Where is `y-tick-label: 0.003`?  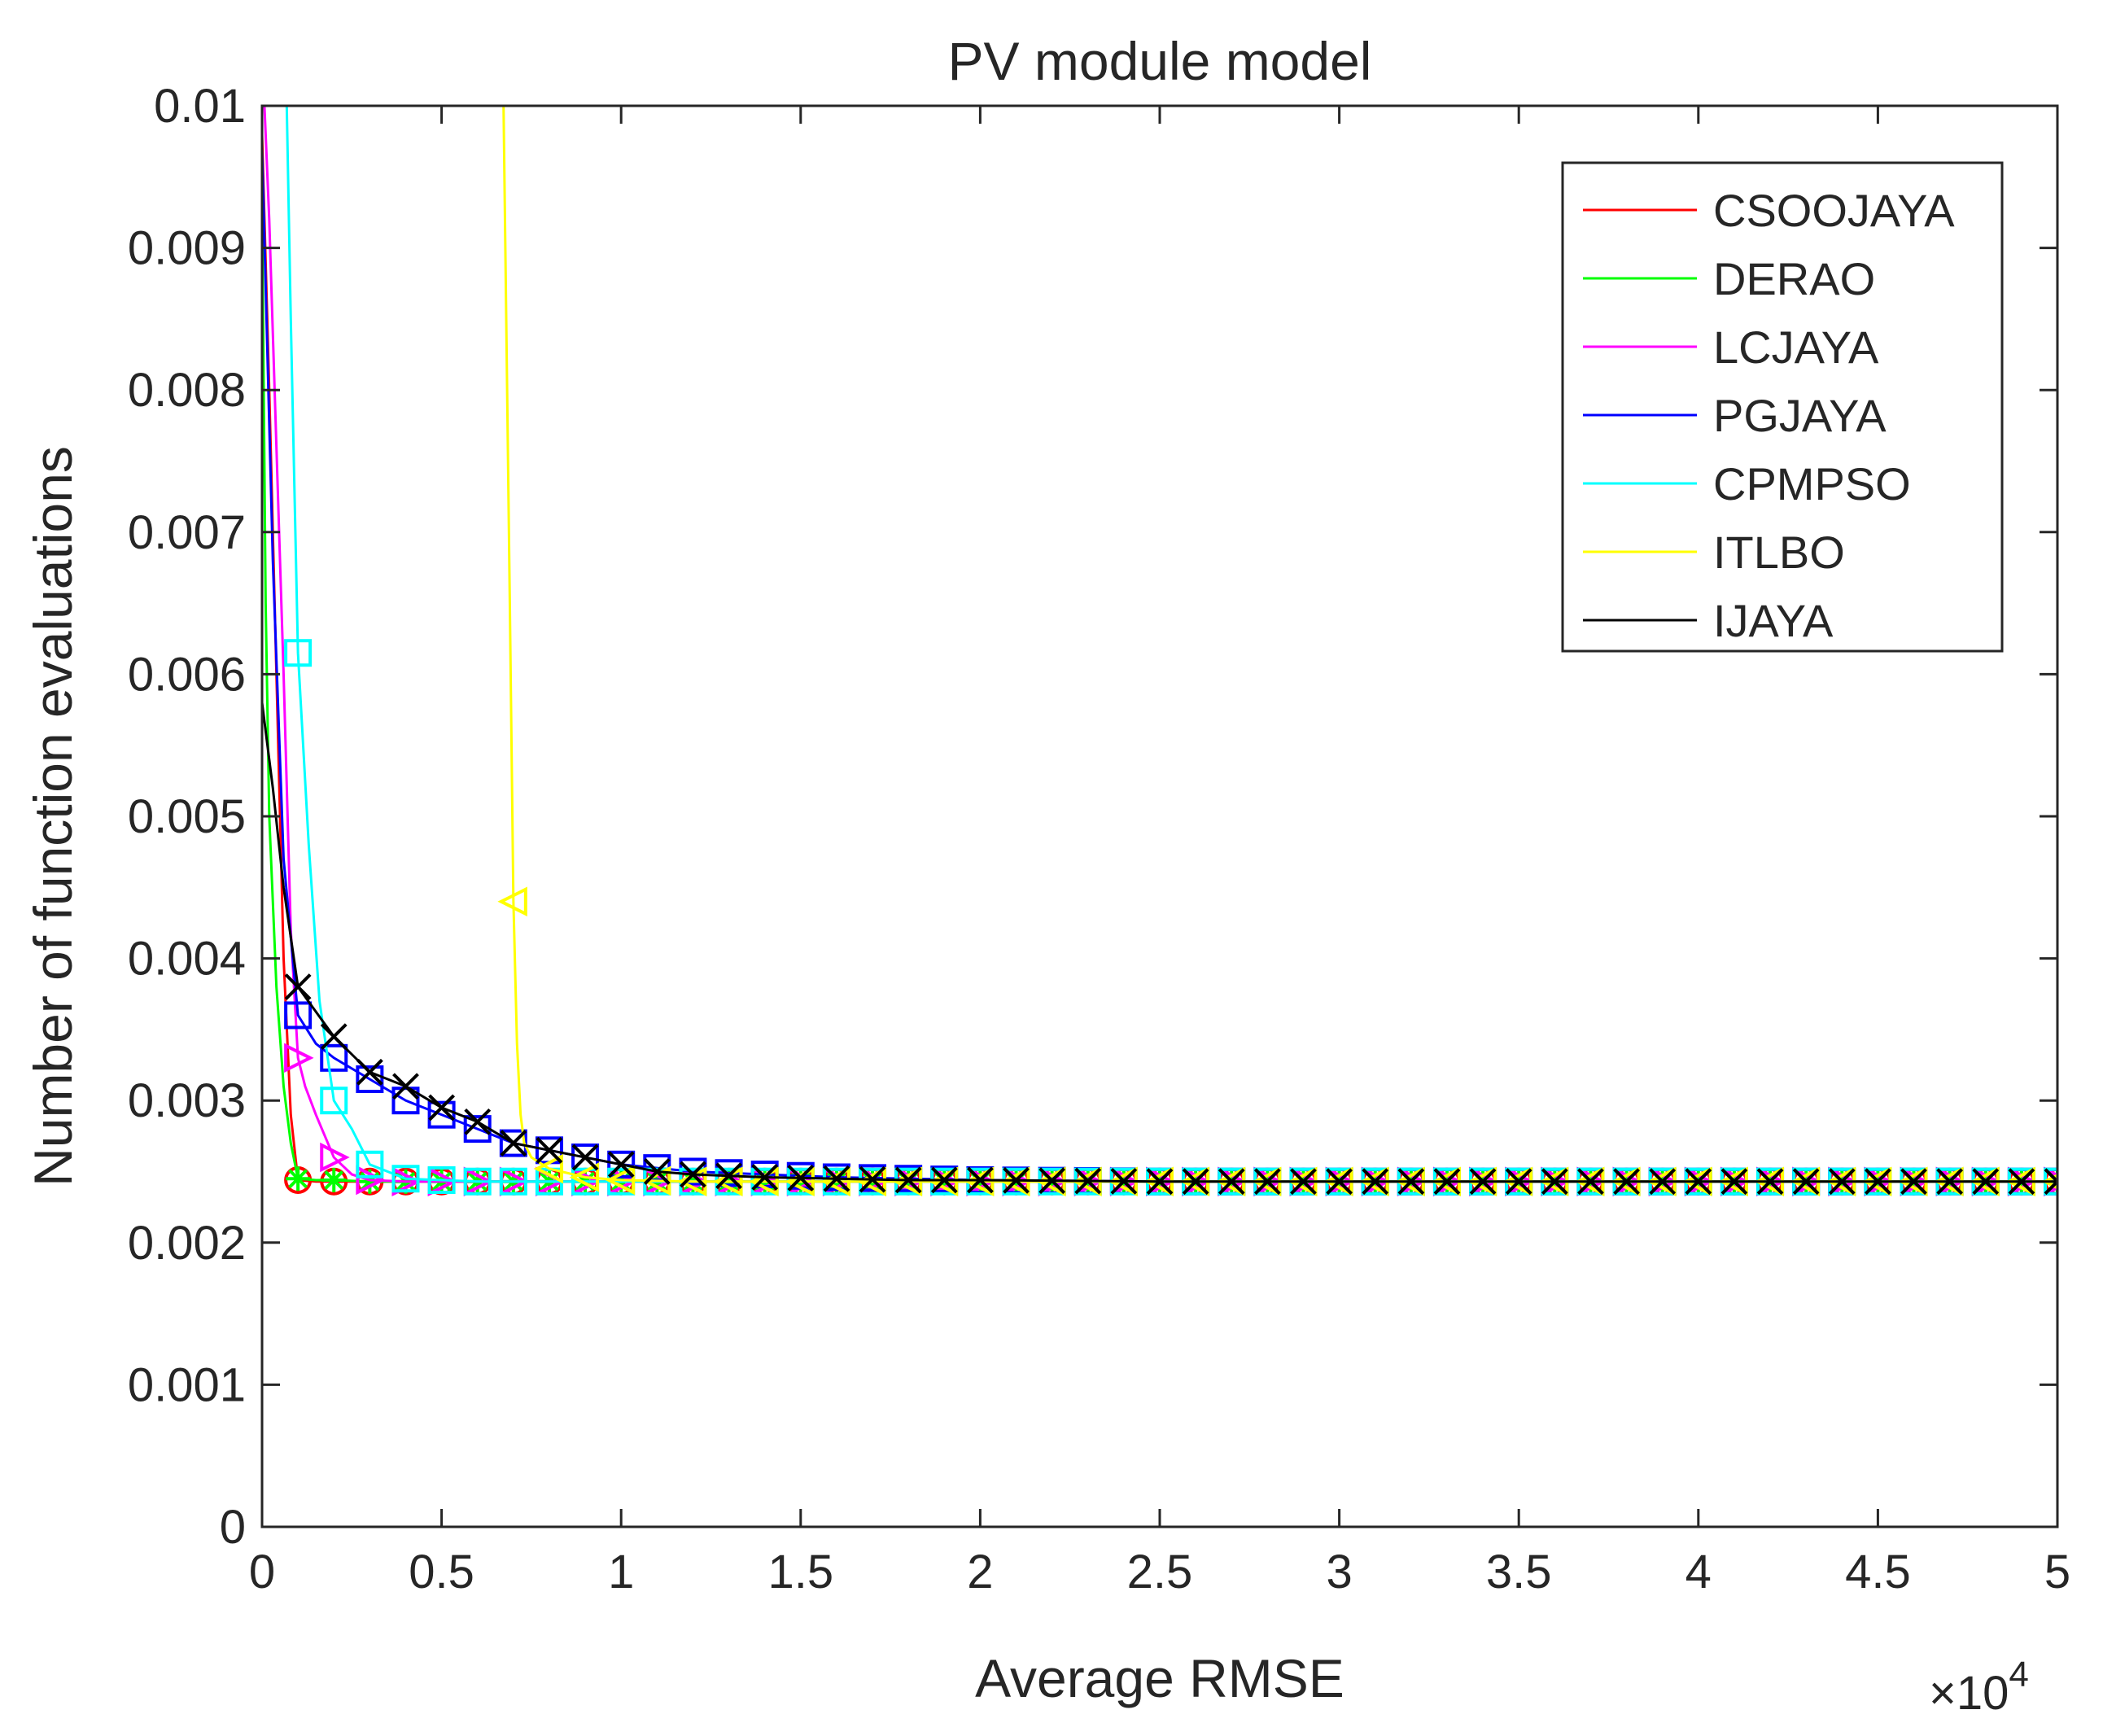 y-tick-label: 0.003 is located at coordinates (187, 1100).